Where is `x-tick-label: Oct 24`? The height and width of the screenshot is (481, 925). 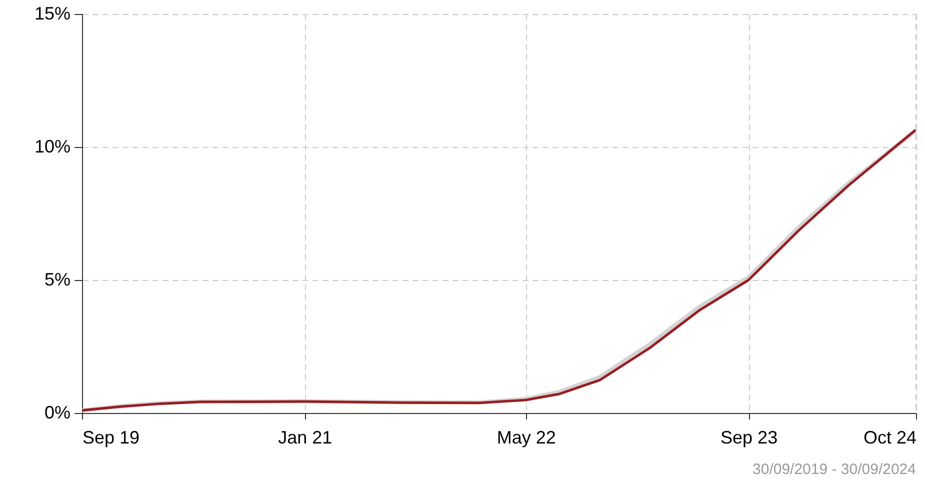
x-tick-label: Oct 24 is located at coordinates (889, 438).